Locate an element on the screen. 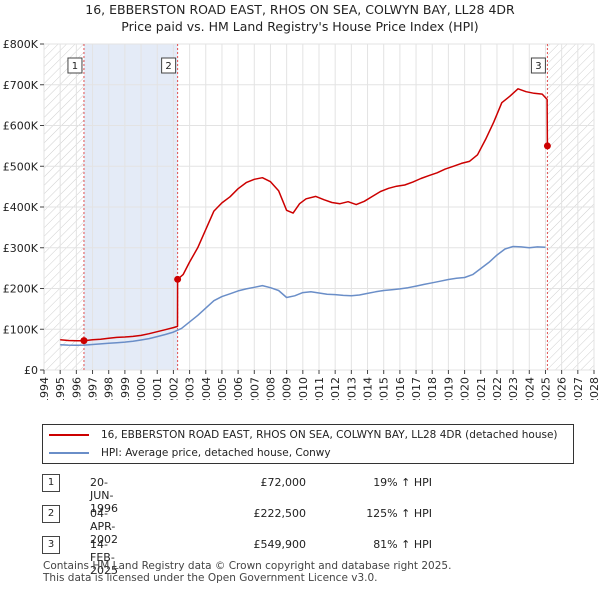 The width and height of the screenshot is (600, 590). x-tick-label: 2014 is located at coordinates (368, 388).